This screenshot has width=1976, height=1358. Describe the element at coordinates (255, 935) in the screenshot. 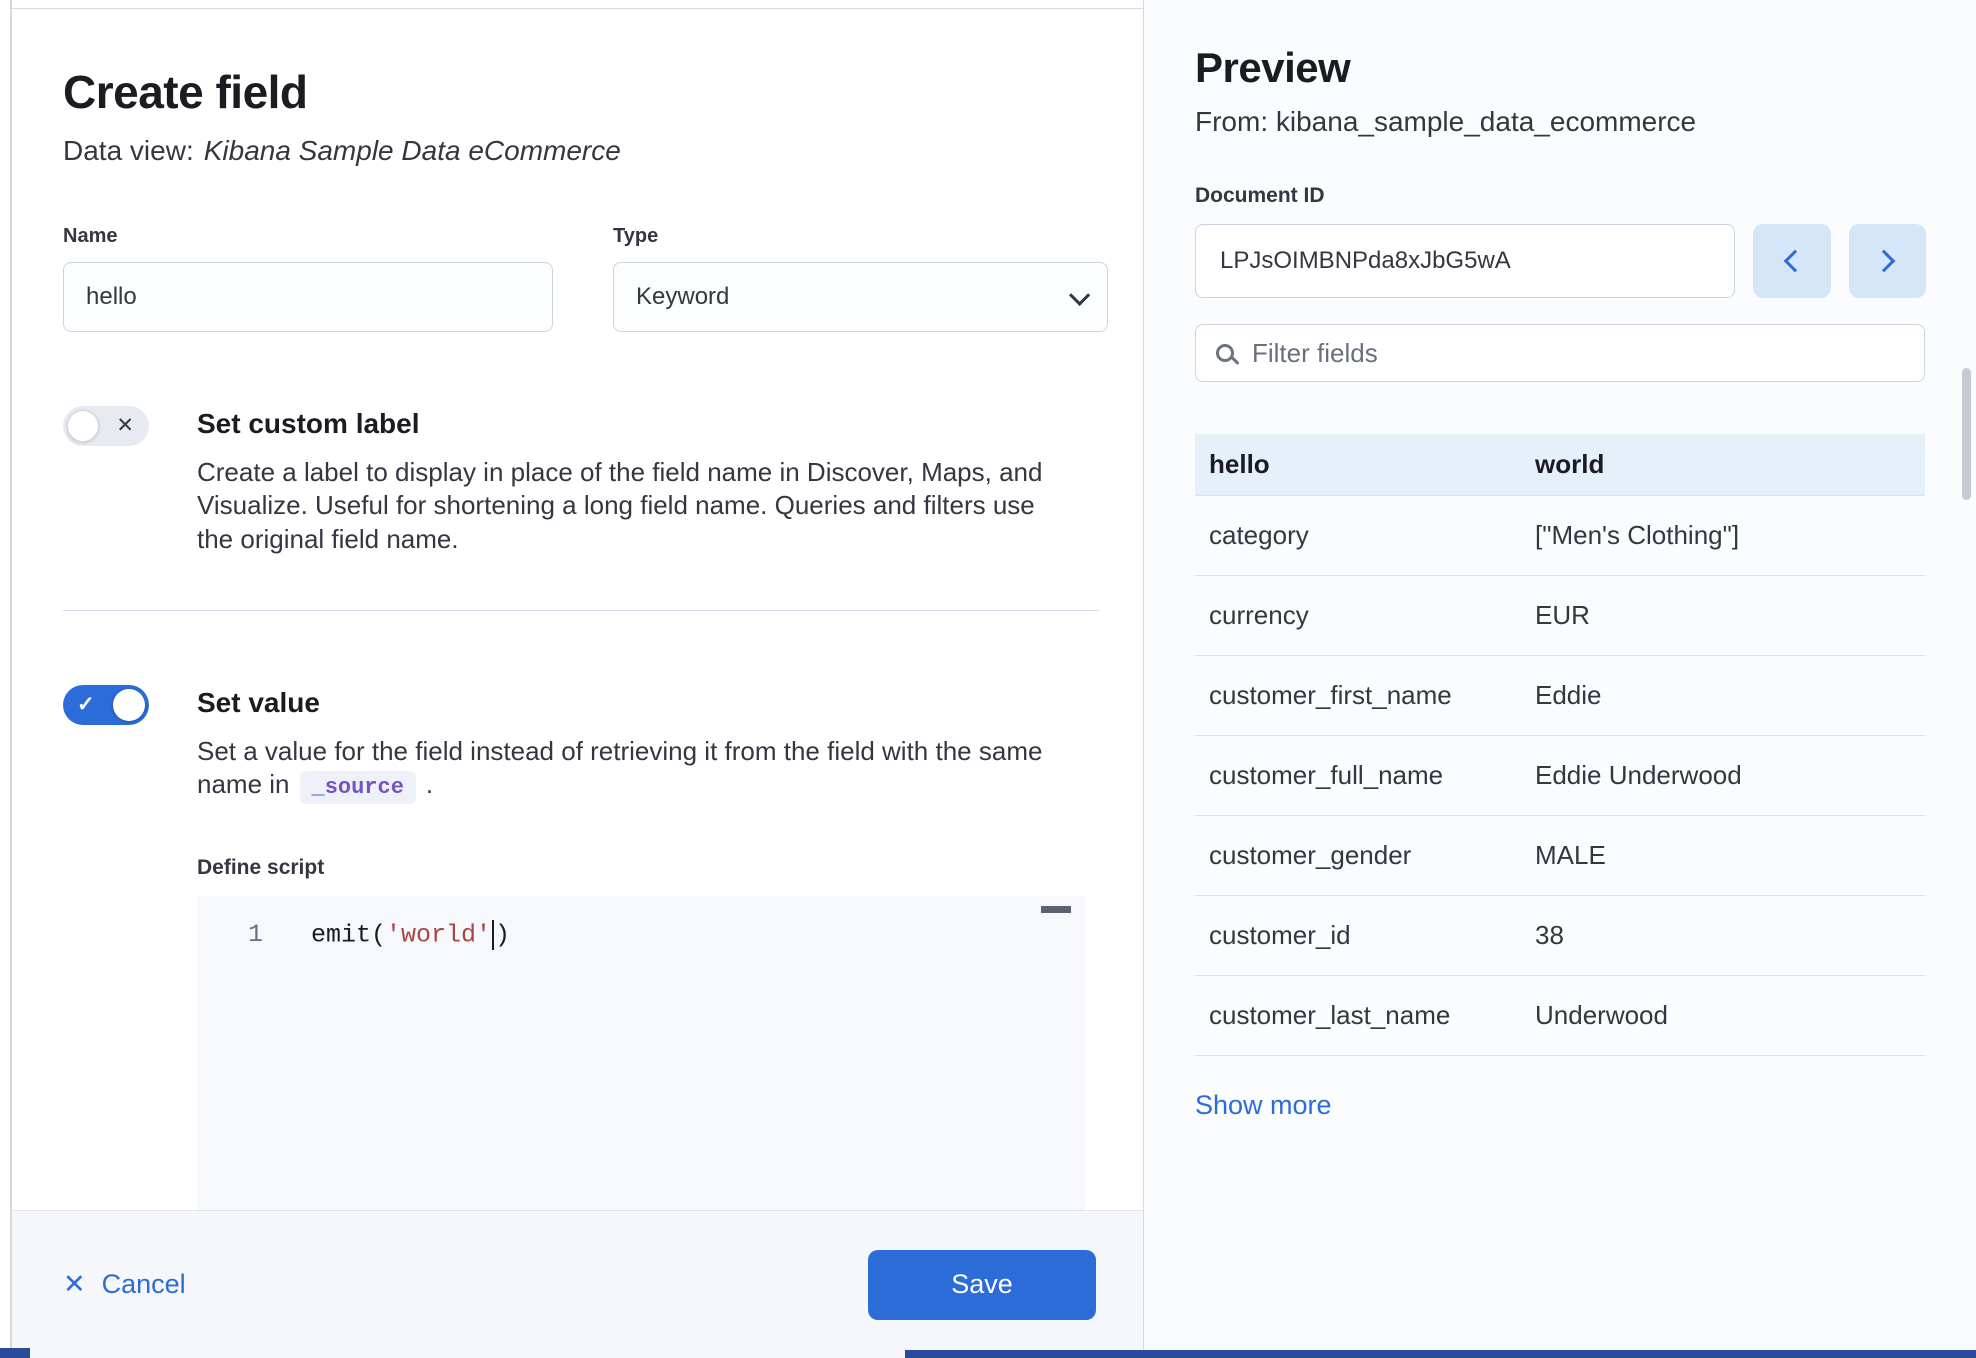

I see `line-number: 1` at that location.